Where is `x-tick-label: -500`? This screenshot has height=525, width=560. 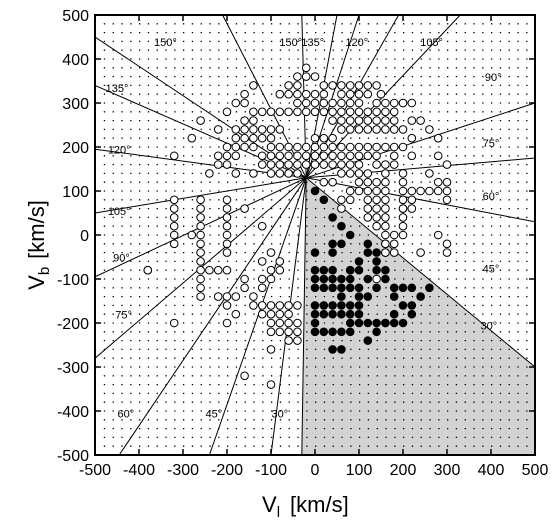
x-tick-label: -500 is located at coordinates (95, 470).